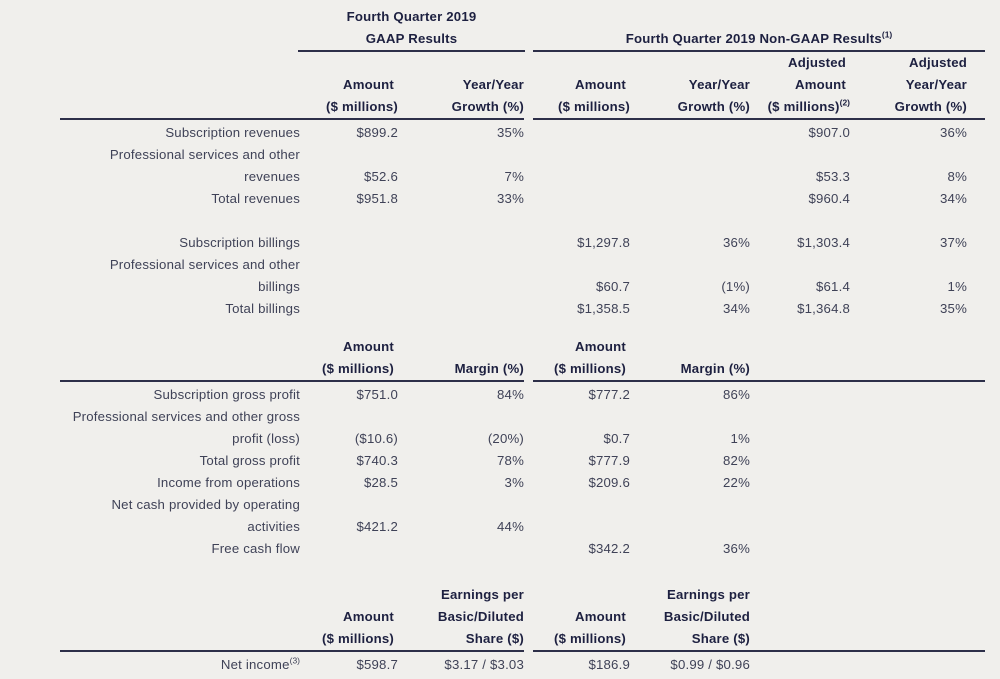 This screenshot has height=679, width=1000. I want to click on value-cell: $1,364.8, so click(823, 308).